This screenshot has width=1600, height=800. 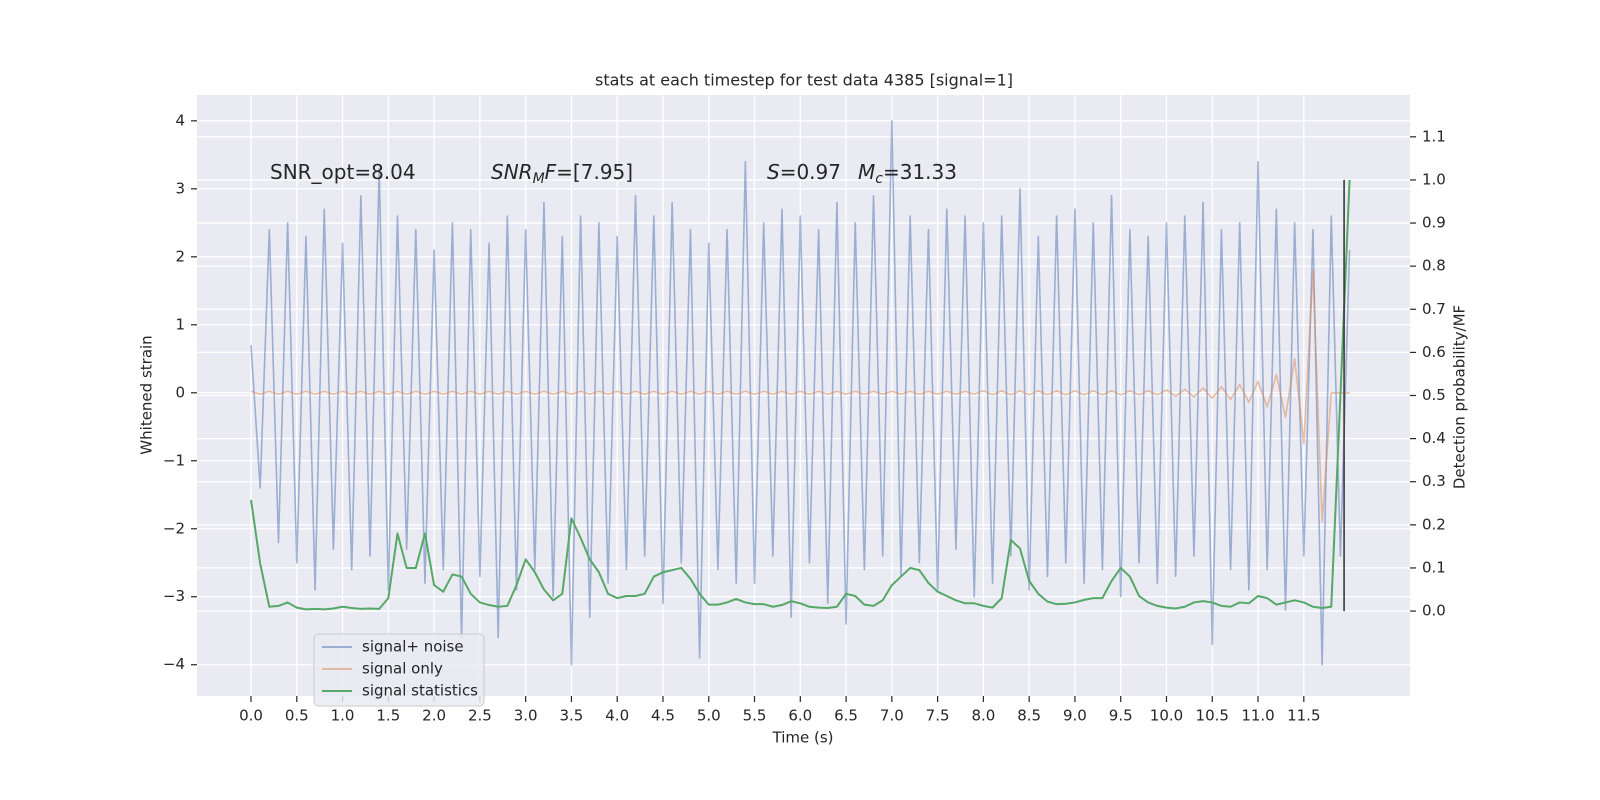 What do you see at coordinates (1434, 309) in the screenshot?
I see `y2-tick-label: 0.7` at bounding box center [1434, 309].